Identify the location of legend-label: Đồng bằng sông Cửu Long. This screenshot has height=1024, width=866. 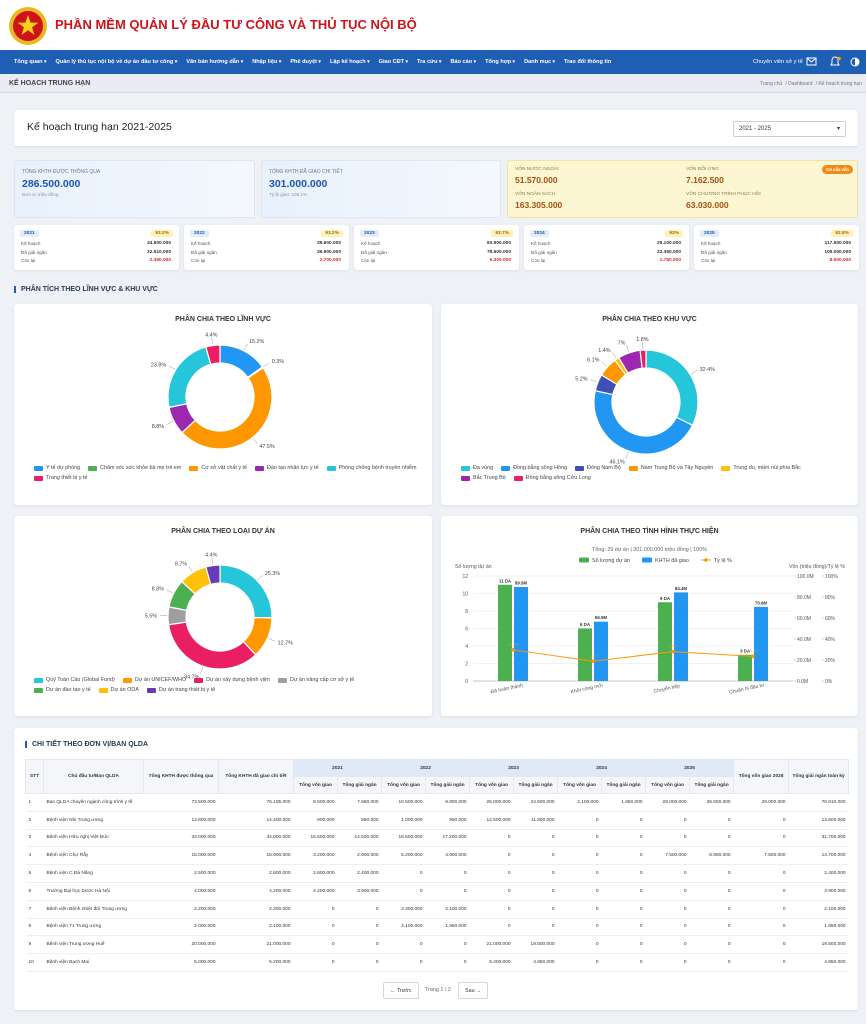
(558, 478).